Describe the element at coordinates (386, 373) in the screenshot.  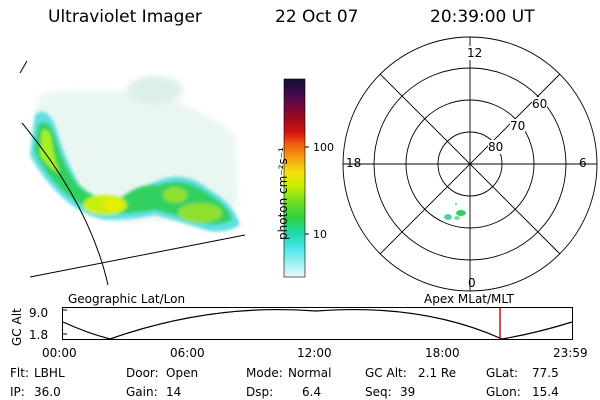
I see `gcalt-label: GC Alt:` at that location.